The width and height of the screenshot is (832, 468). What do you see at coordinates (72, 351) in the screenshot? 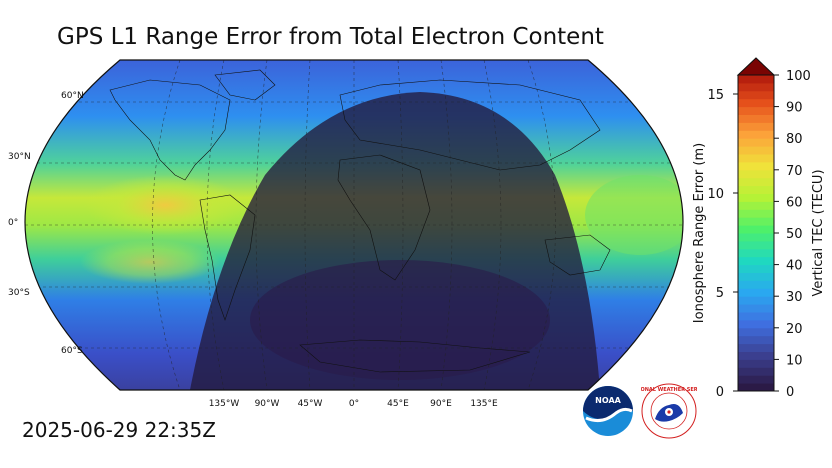
I see `lat-label-60s: 60°S` at bounding box center [72, 351].